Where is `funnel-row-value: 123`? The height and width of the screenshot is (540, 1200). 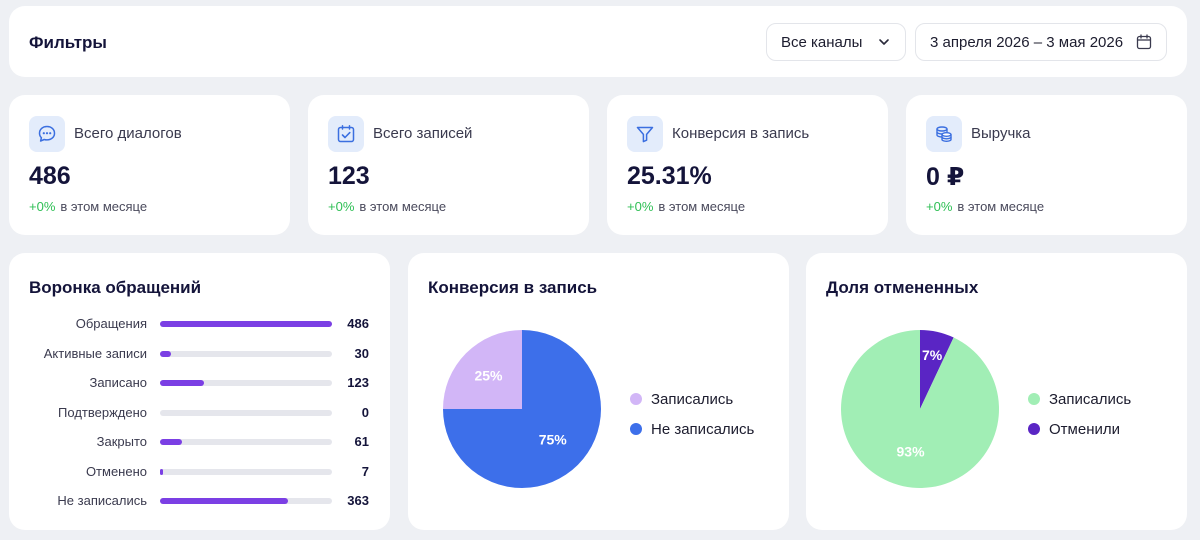 funnel-row-value: 123 is located at coordinates (358, 382).